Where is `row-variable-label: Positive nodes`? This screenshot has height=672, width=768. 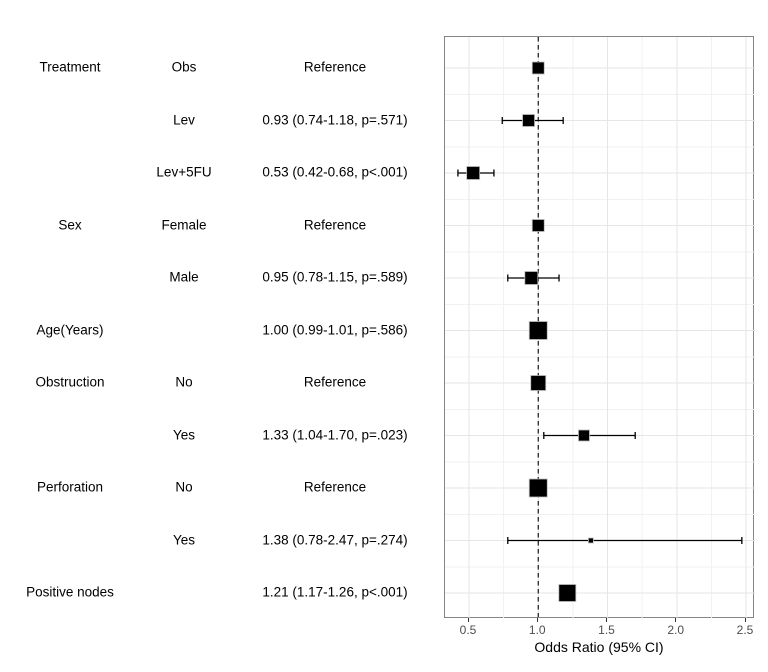
row-variable-label: Positive nodes is located at coordinates (70, 592).